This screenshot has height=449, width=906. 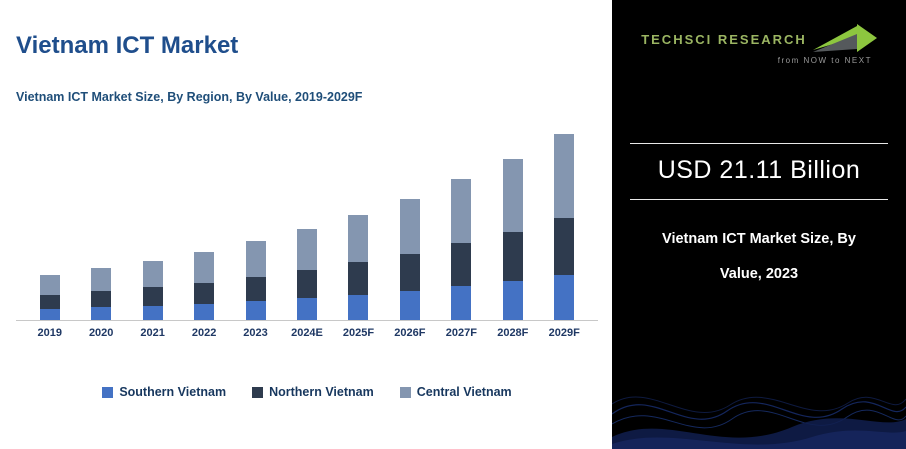 I want to click on bar-column-2022, so click(x=203, y=285).